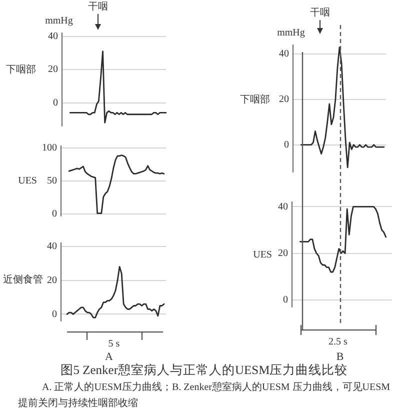 The height and width of the screenshot is (414, 414). Describe the element at coordinates (109, 357) in the screenshot. I see `text: A` at that location.